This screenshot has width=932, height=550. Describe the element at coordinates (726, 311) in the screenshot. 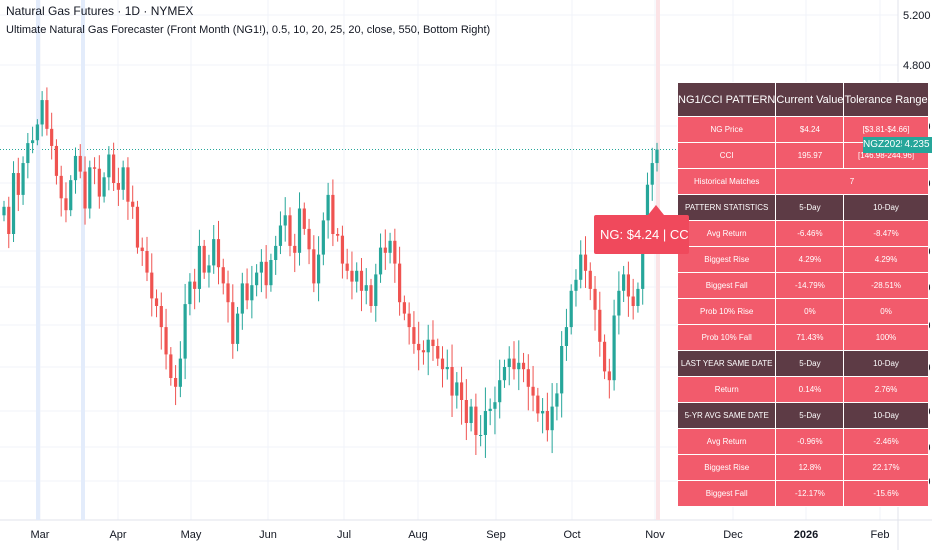

I see `table-cell: Prob 10% Rise` at that location.